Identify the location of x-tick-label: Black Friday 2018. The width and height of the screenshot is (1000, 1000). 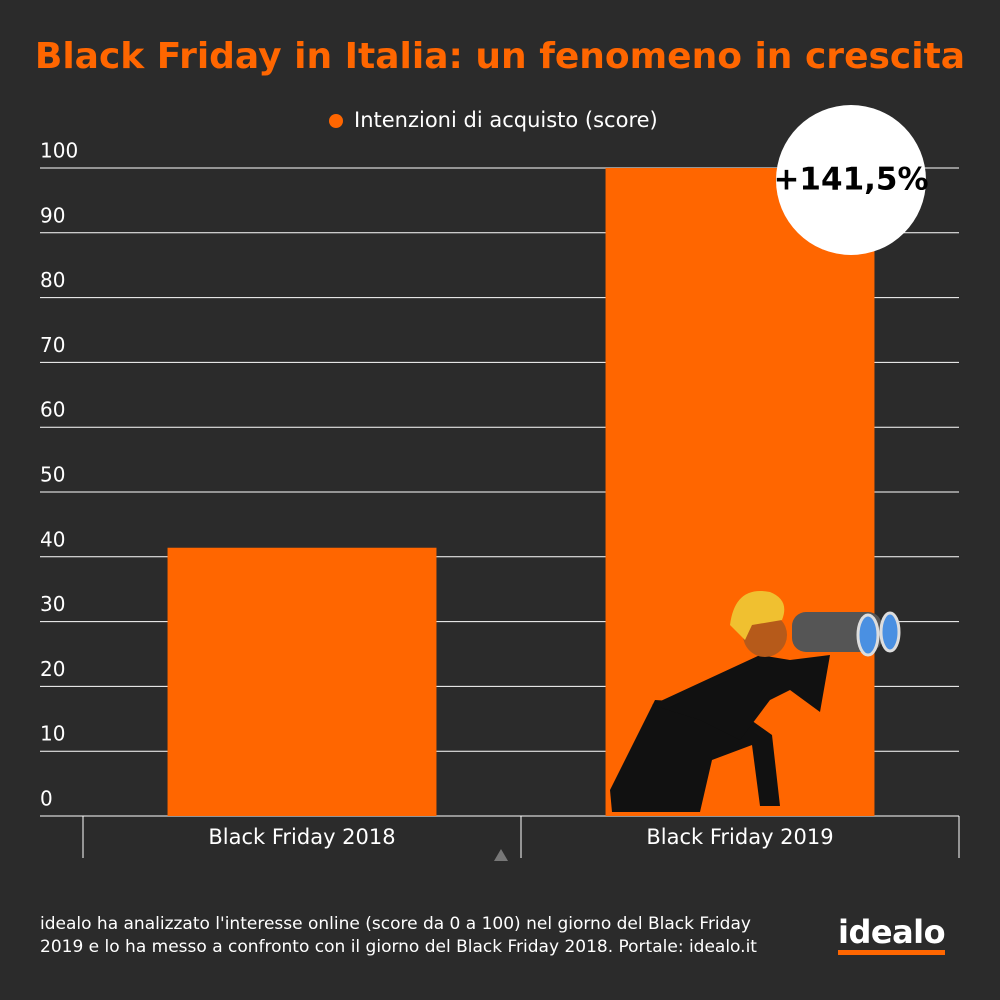
(301, 837).